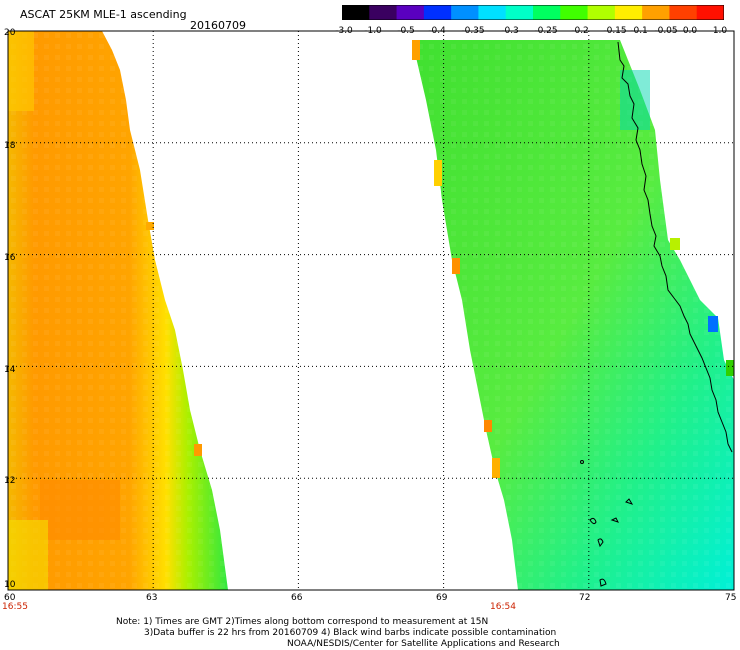 The image size is (740, 650). I want to click on y-tick-label: 20, so click(10, 33).